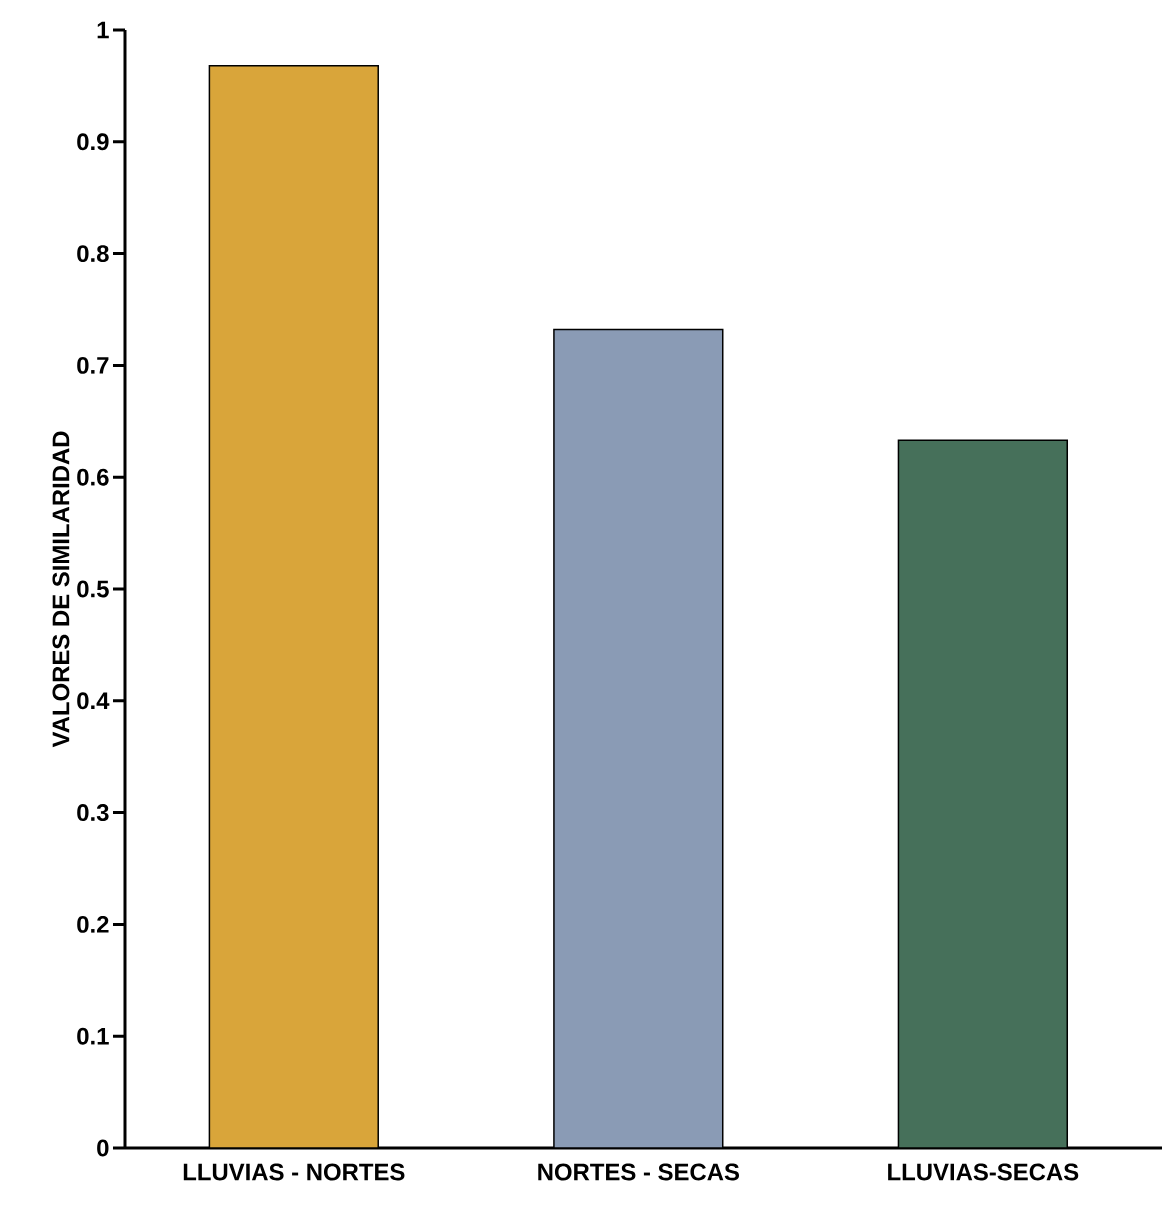 This screenshot has width=1162, height=1213. I want to click on x-tick-label: NORTES - SECAS, so click(639, 1172).